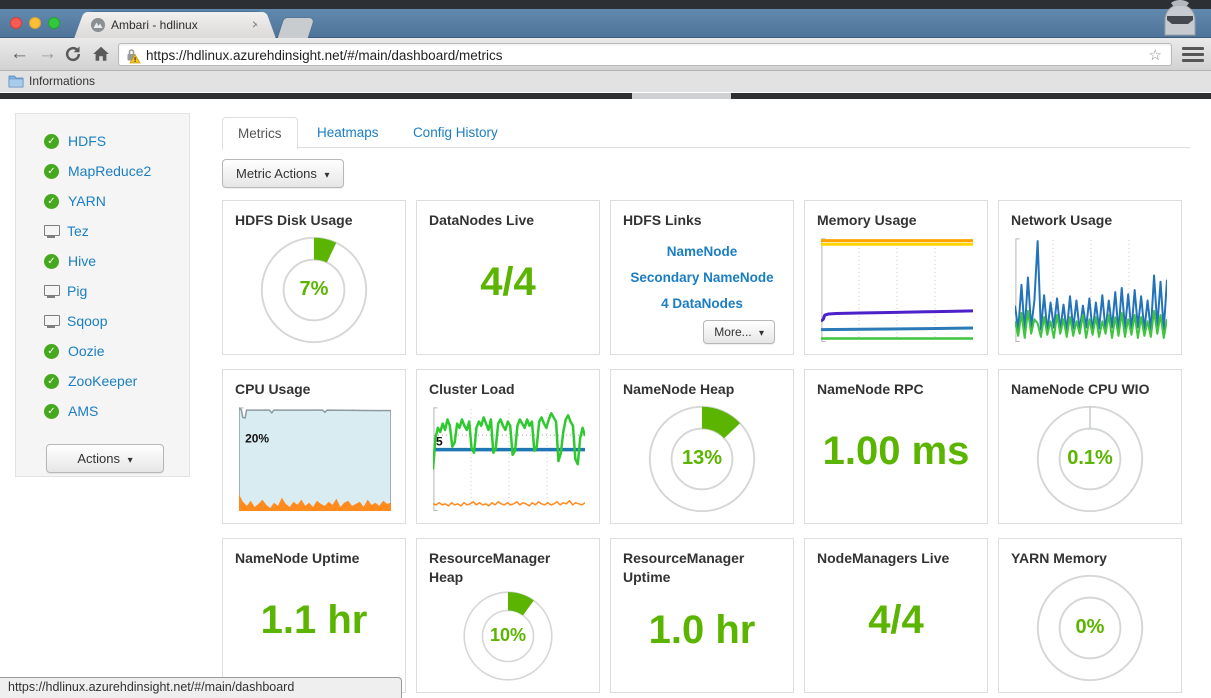 Image resolution: width=1211 pixels, height=698 pixels. What do you see at coordinates (16, 23) in the screenshot?
I see `close-window-button` at bounding box center [16, 23].